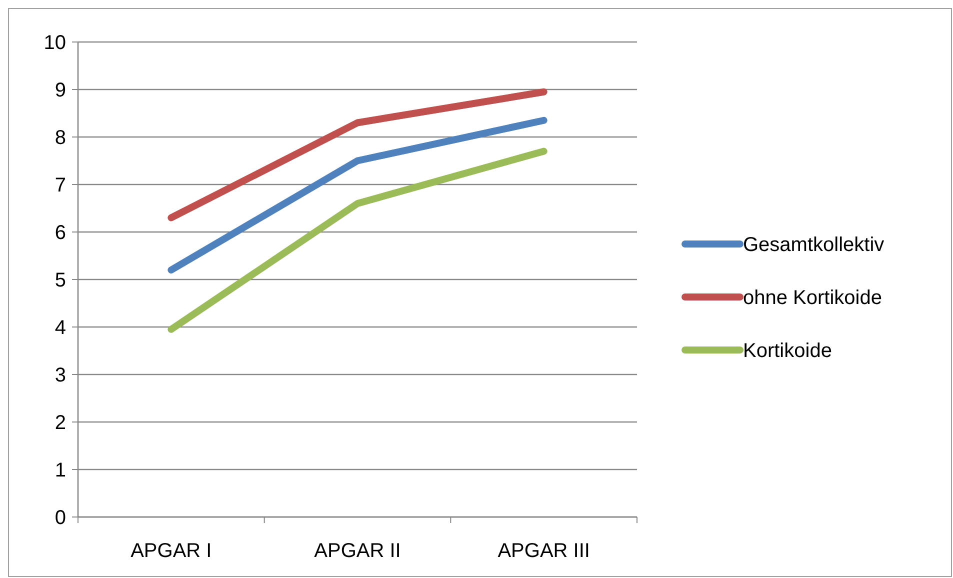 This screenshot has width=953, height=578. I want to click on y-tick-label: 9, so click(60, 91).